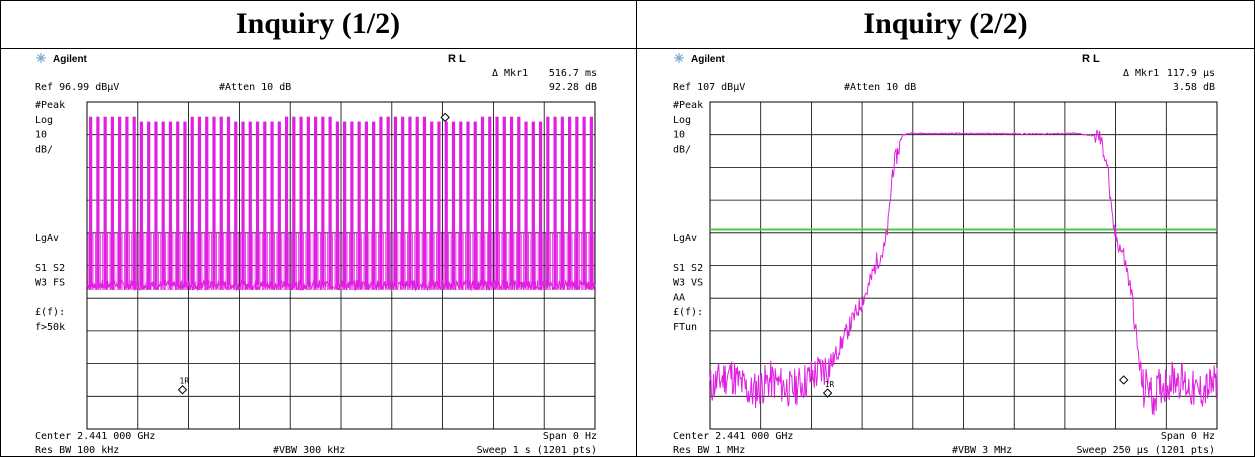  Describe the element at coordinates (688, 105) in the screenshot. I see `side-label: #Peak` at that location.